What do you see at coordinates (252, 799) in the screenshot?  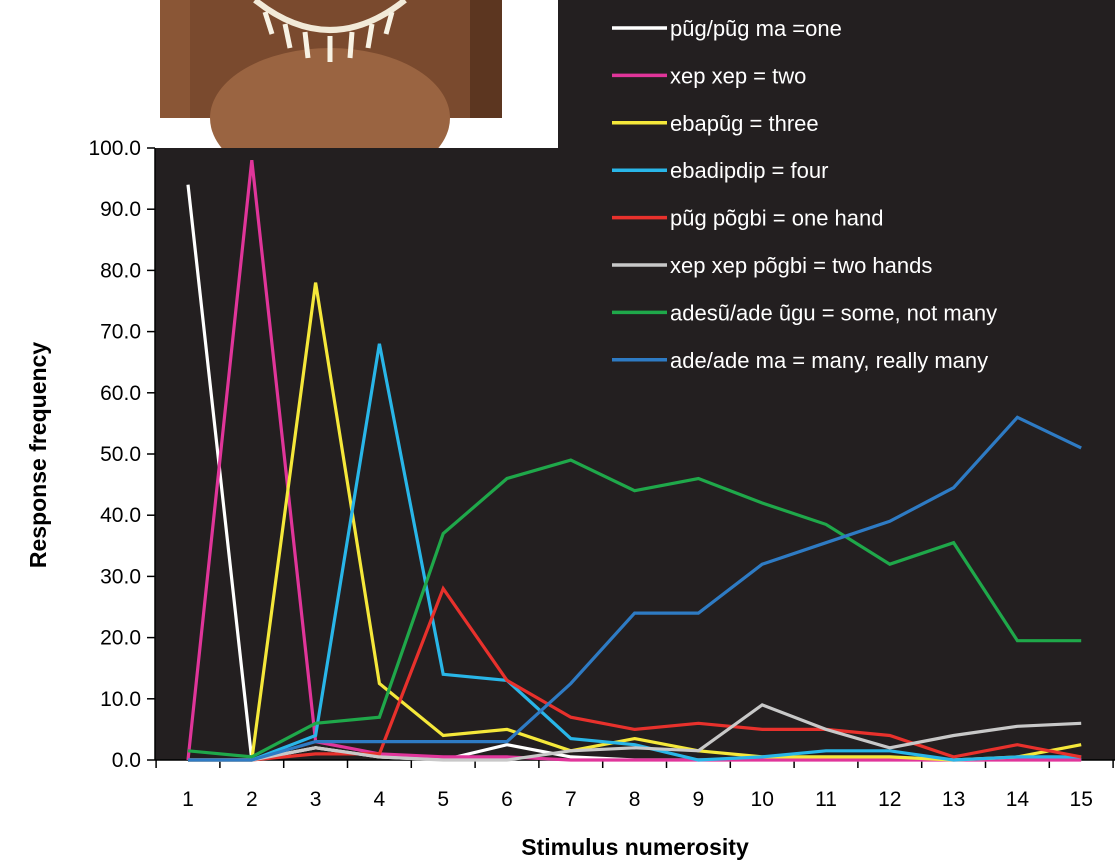 I see `x-tick-label: 2` at bounding box center [252, 799].